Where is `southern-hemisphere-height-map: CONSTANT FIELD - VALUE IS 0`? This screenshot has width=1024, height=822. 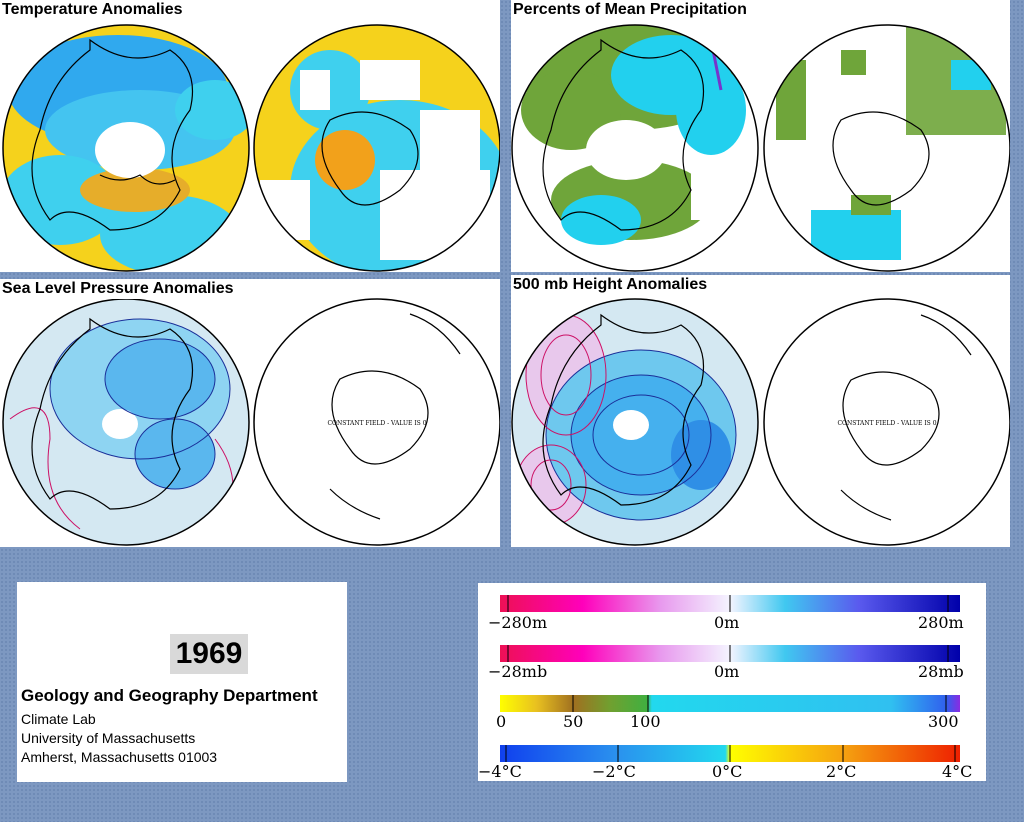
southern-hemisphere-height-map: CONSTANT FIELD - VALUE IS 0 is located at coordinates (886, 422).